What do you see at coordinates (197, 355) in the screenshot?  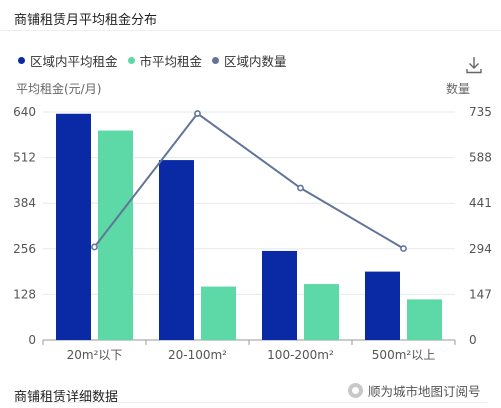 I see `x-tick-label: 20-100m²` at bounding box center [197, 355].